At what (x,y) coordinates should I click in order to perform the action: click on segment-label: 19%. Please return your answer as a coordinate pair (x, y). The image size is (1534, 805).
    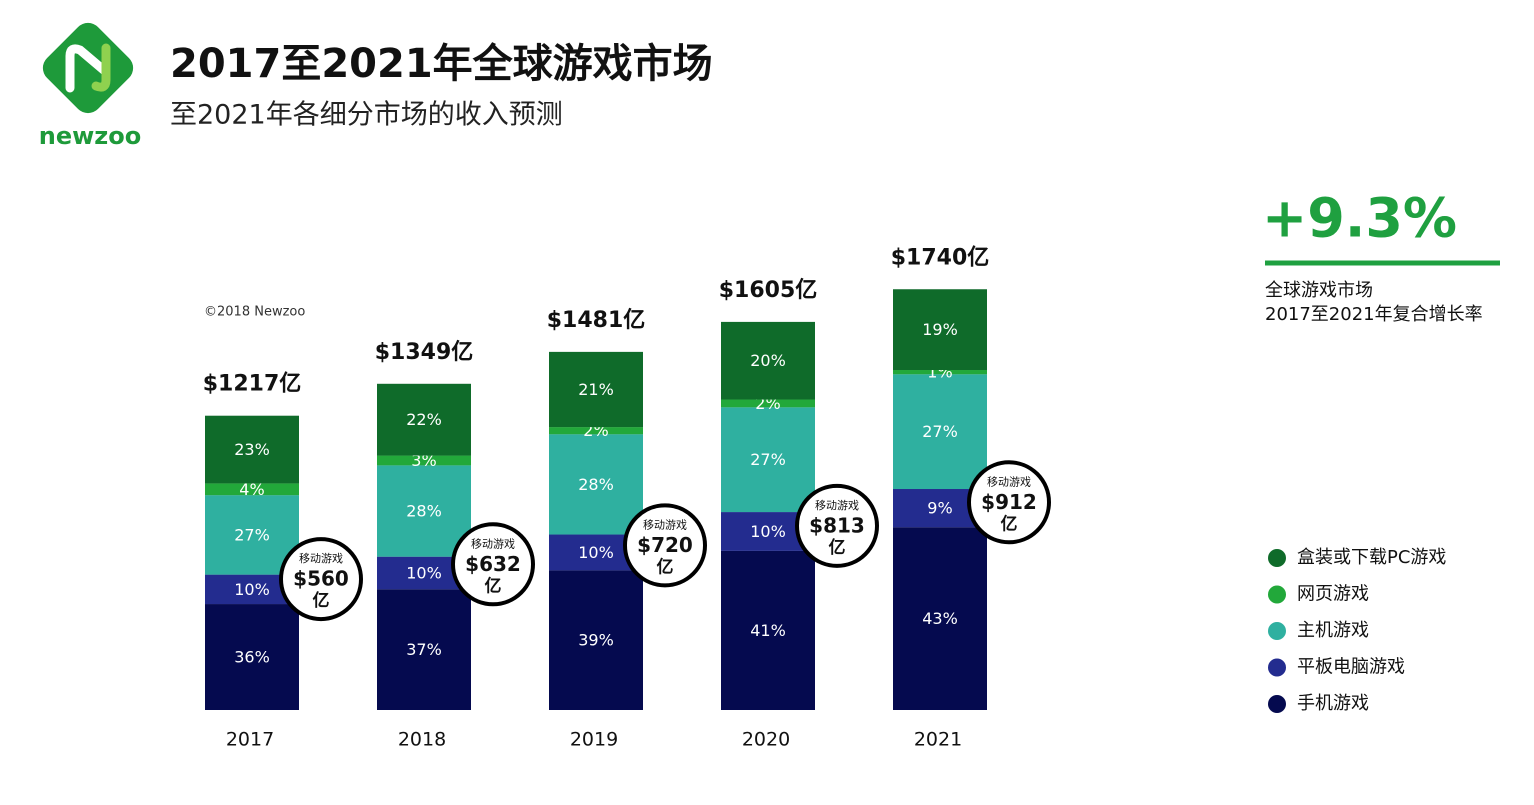
    Looking at the image, I should click on (940, 329).